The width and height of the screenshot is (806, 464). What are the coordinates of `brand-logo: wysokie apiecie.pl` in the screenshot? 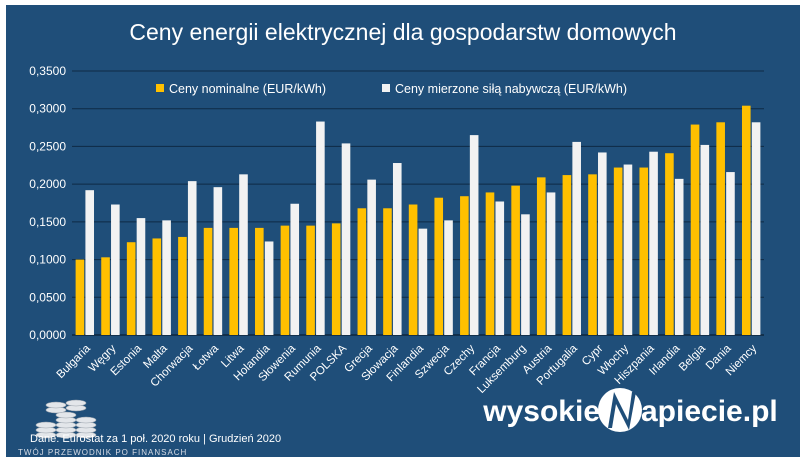 It's located at (630, 410).